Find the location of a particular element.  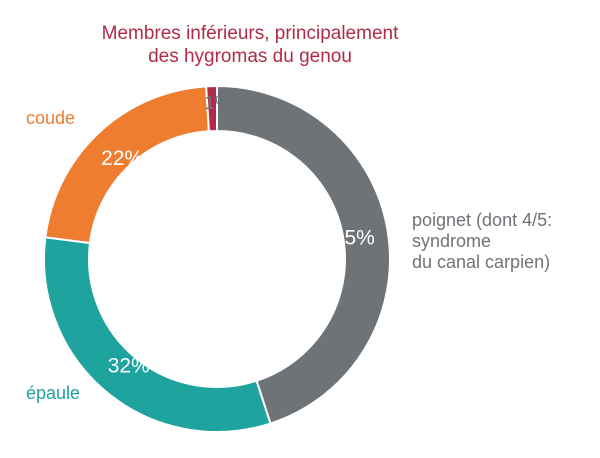

slice-membres-inferieurs-princ is located at coordinates (211, 108).